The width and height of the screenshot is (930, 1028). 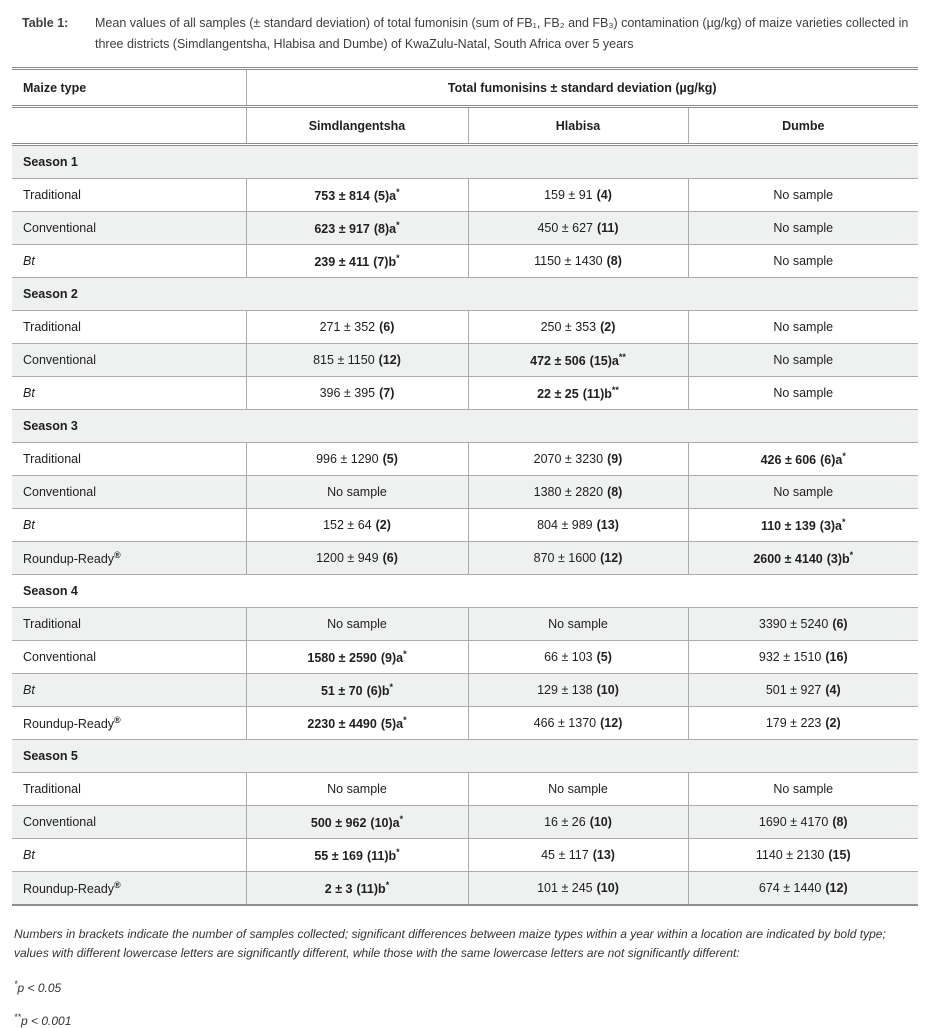 What do you see at coordinates (465, 591) in the screenshot?
I see `season-header-row: Season 4` at bounding box center [465, 591].